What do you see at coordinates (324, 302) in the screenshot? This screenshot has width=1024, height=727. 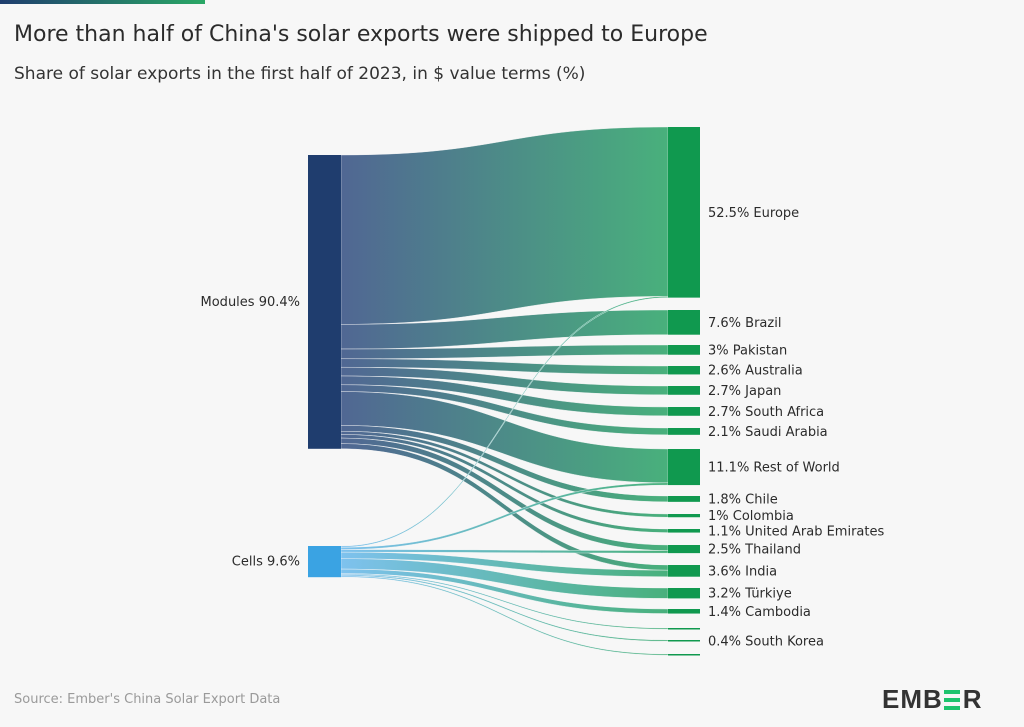 I see `source-node-modules` at bounding box center [324, 302].